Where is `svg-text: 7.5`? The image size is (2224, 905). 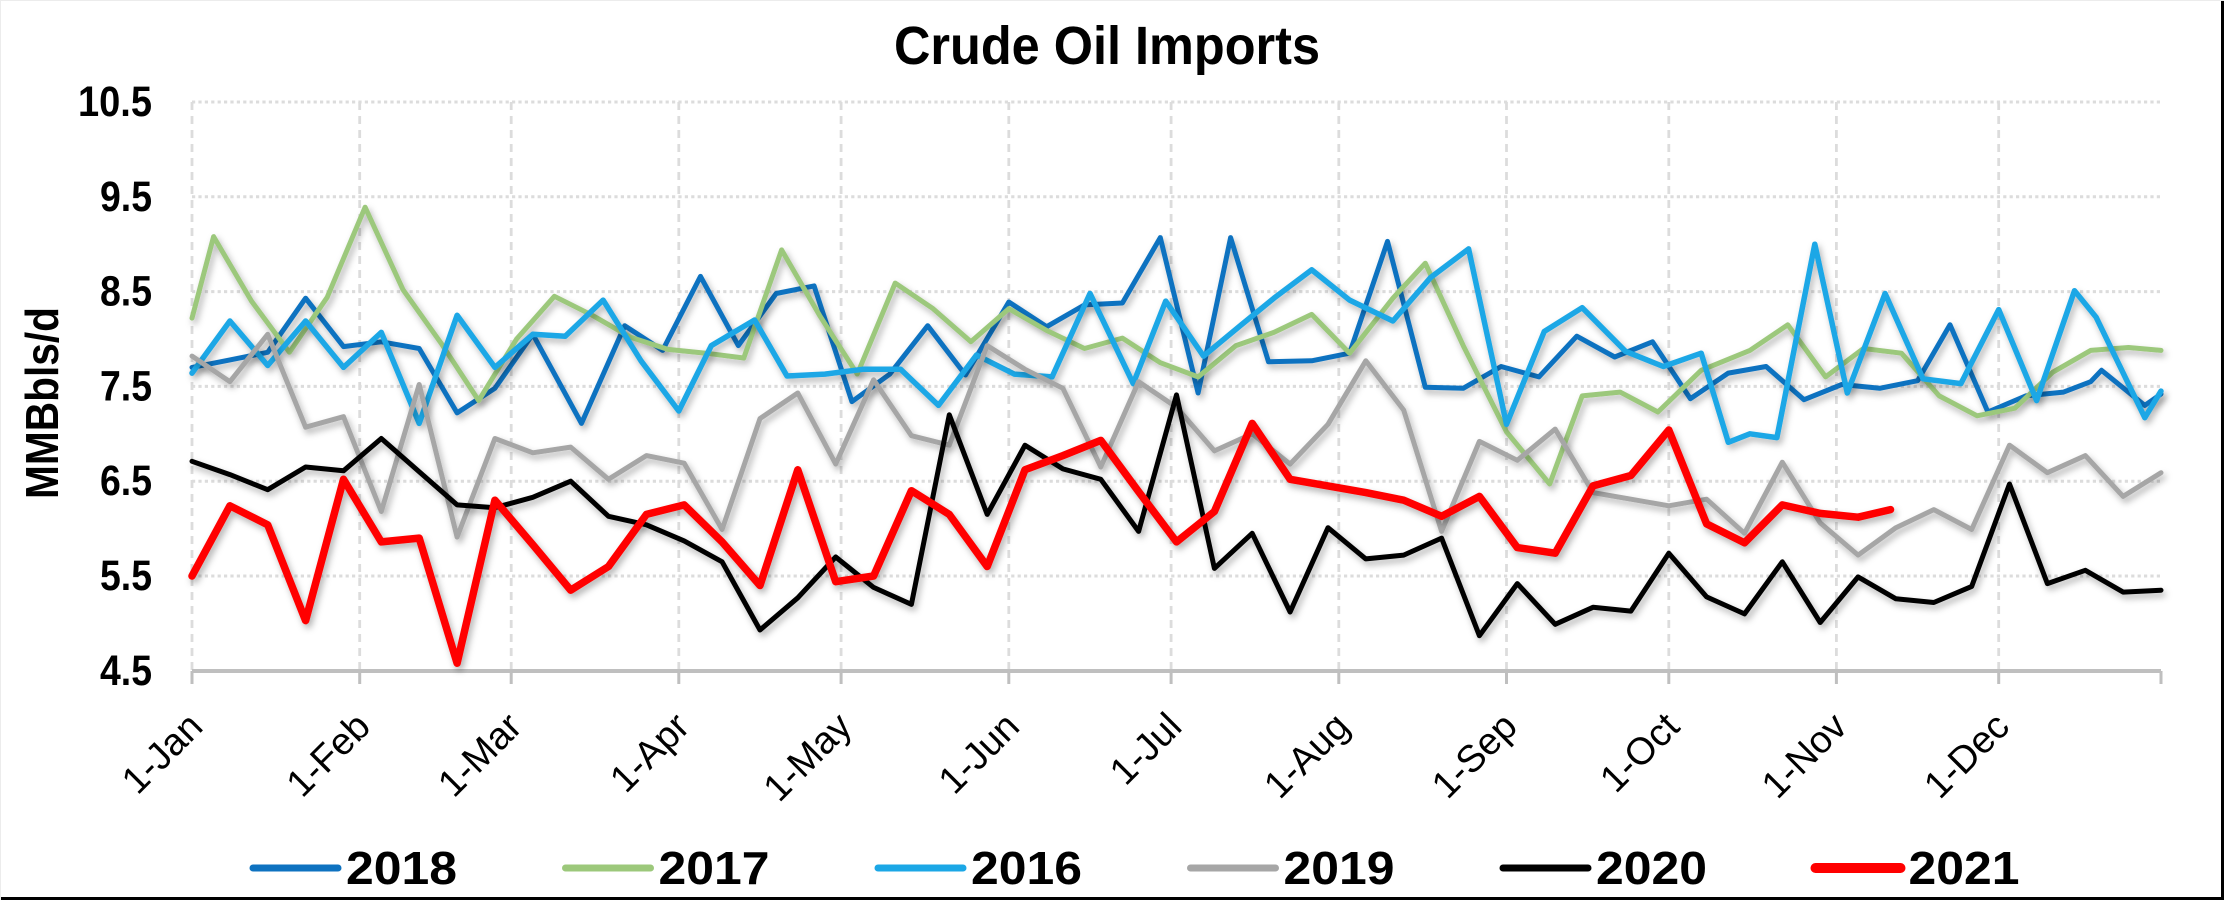
svg-text: 7.5 is located at coordinates (126, 386).